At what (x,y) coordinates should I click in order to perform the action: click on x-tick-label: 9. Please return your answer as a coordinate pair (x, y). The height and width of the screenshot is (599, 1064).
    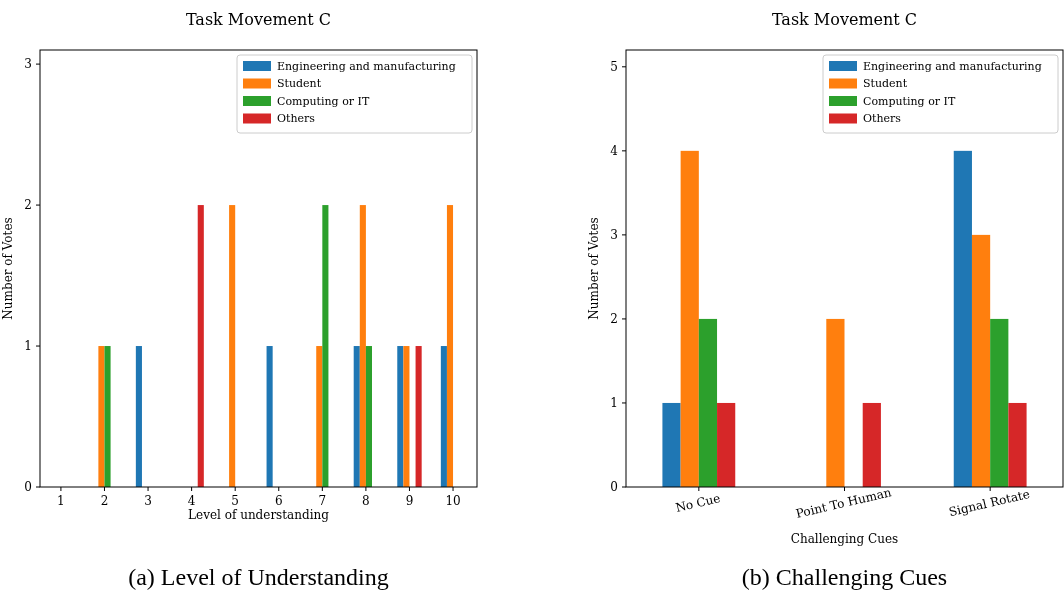
    Looking at the image, I should click on (409, 501).